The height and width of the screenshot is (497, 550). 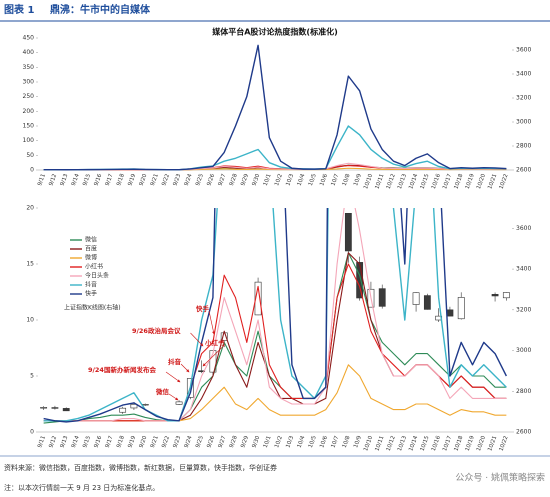 What do you see at coordinates (32, 376) in the screenshot?
I see `y-tick-label: 5` at bounding box center [32, 376].